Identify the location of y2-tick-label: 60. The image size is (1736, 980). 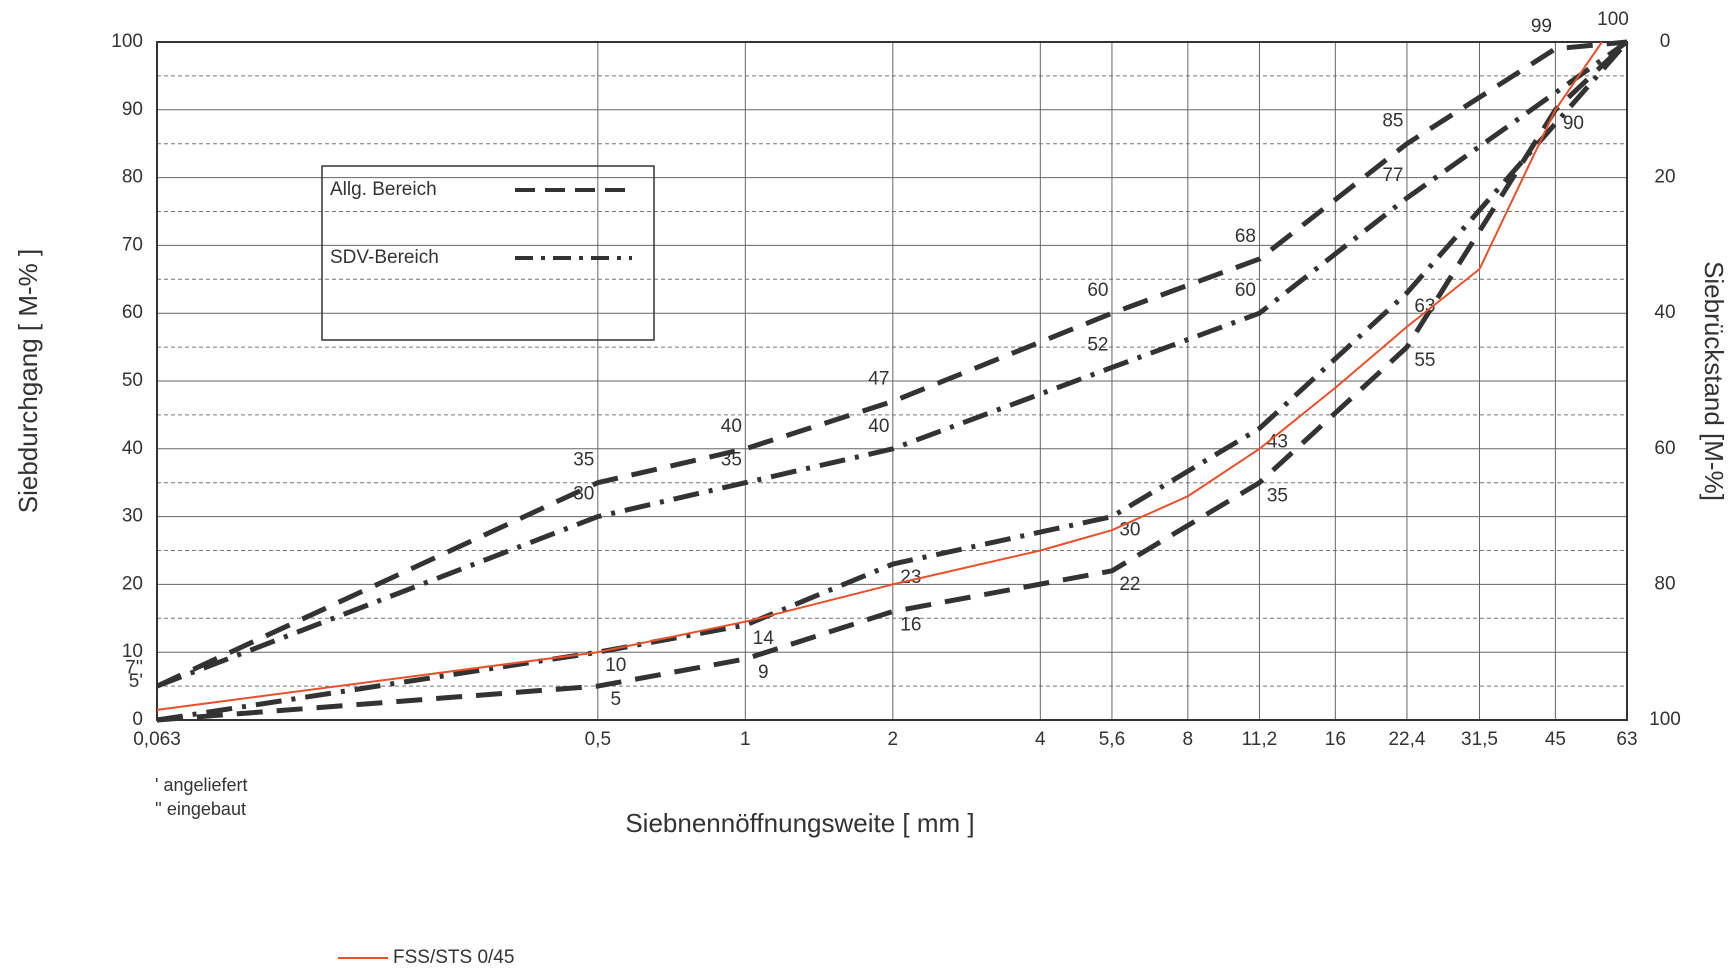
(1664, 448).